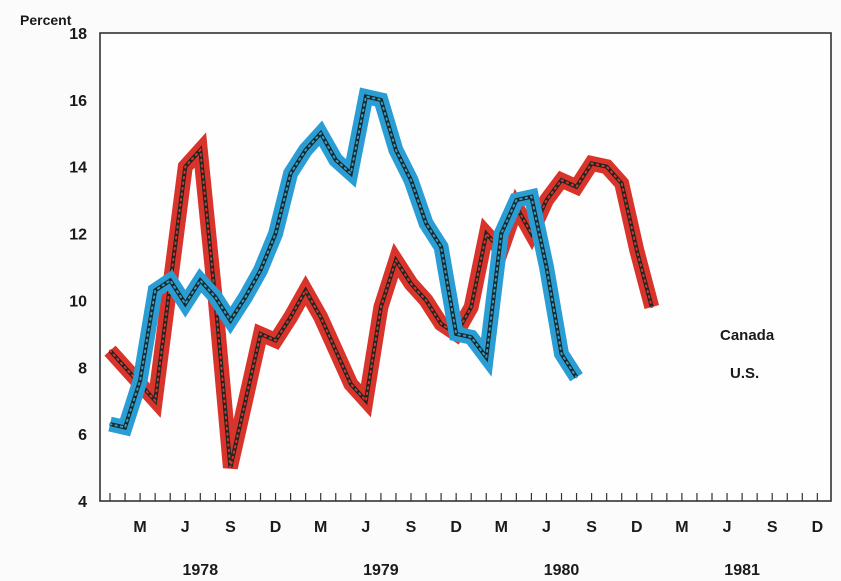  I want to click on y-tick-label: 8, so click(82, 368).